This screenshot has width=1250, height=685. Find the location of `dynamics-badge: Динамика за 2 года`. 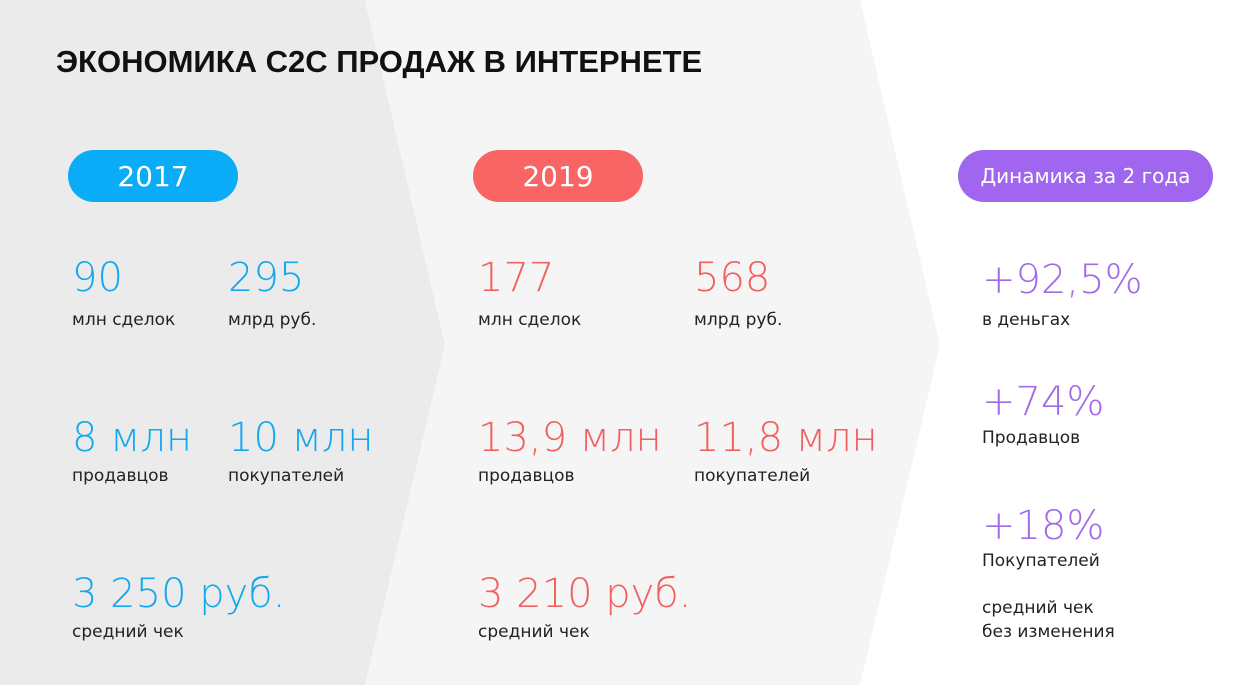

dynamics-badge: Динамика за 2 года is located at coordinates (1085, 176).